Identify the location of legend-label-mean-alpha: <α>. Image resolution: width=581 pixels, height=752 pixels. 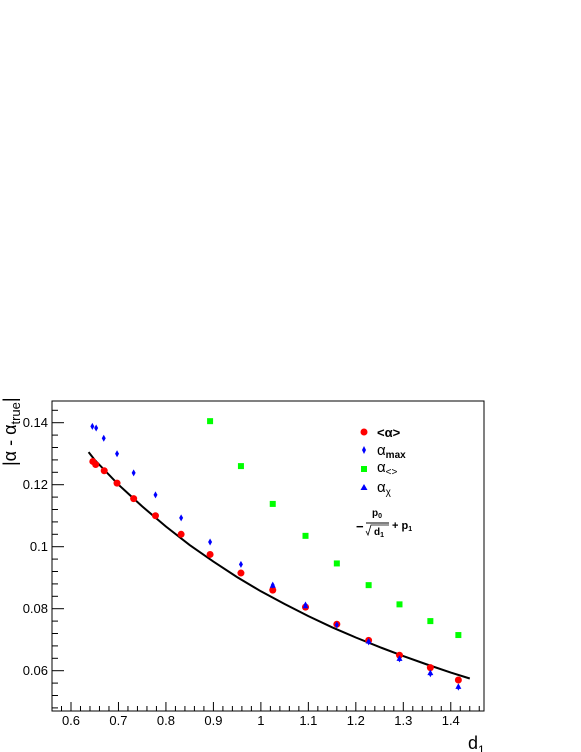
(389, 432).